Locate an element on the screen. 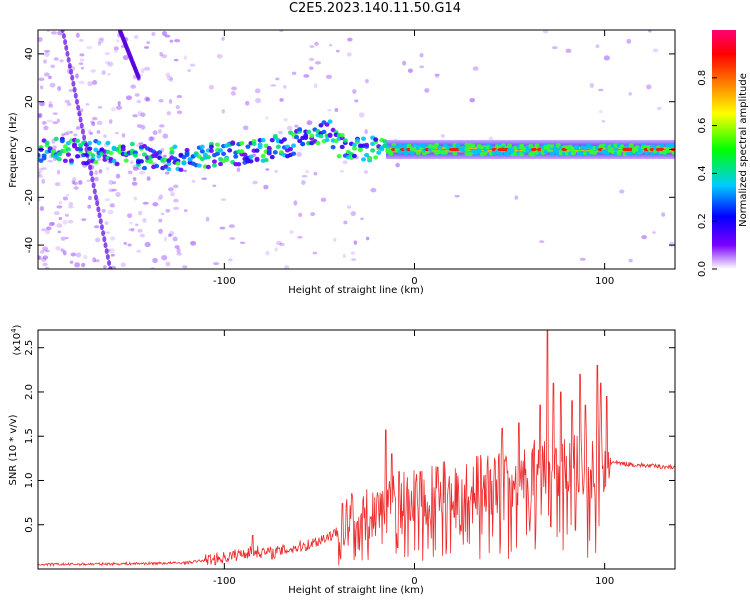 The height and width of the screenshot is (600, 750). colorbar-tick-label: 0.4 is located at coordinates (702, 173).